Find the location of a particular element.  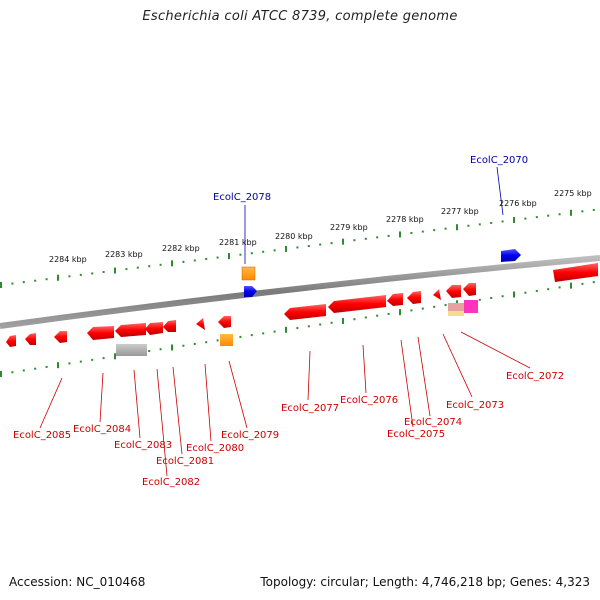

gene-label: EcolC_2083 is located at coordinates (143, 445).